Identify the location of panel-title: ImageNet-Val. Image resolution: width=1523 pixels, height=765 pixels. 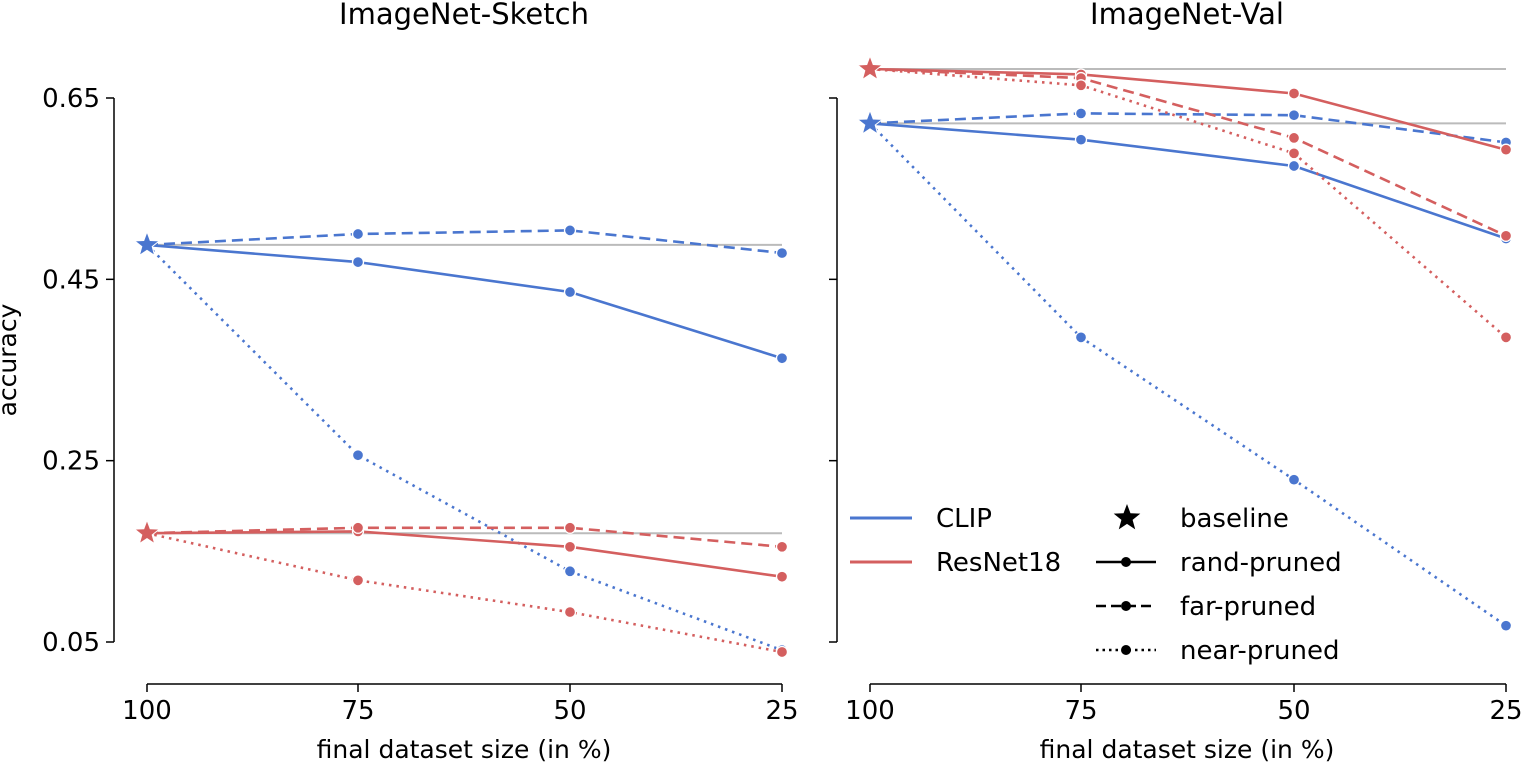
(1187, 15).